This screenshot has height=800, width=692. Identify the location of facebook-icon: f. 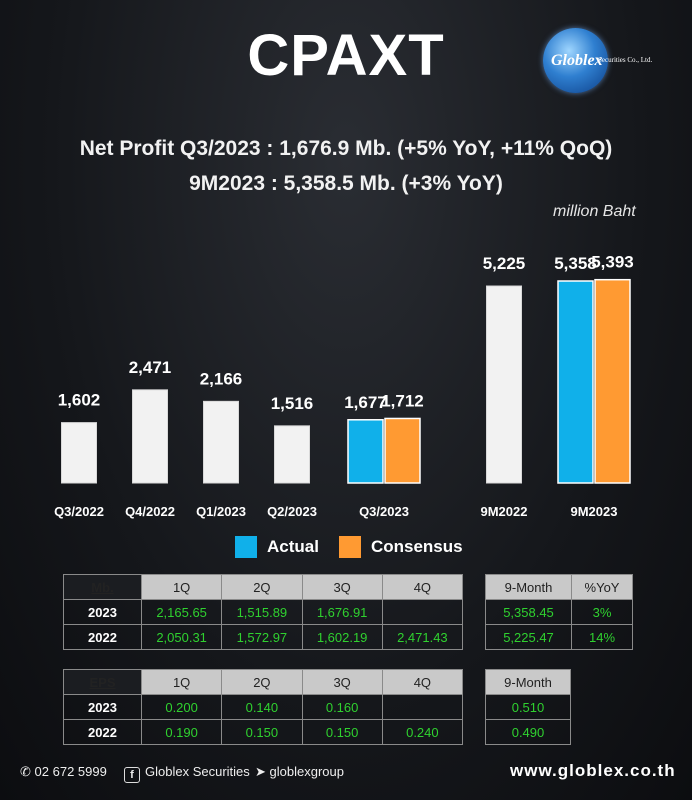
(132, 775).